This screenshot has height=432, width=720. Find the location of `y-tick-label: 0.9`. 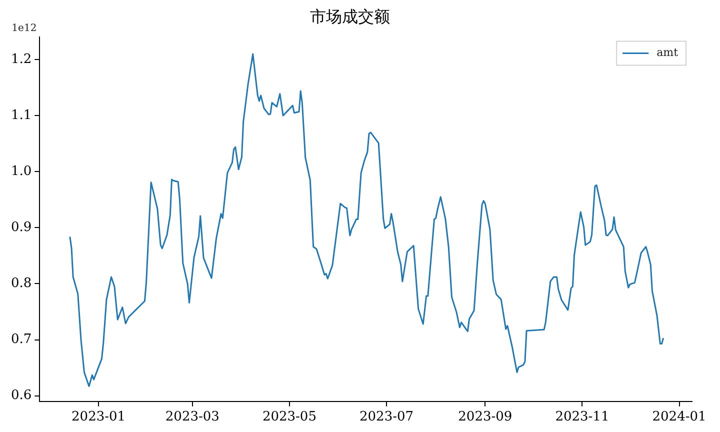

y-tick-label: 0.9 is located at coordinates (21, 228).